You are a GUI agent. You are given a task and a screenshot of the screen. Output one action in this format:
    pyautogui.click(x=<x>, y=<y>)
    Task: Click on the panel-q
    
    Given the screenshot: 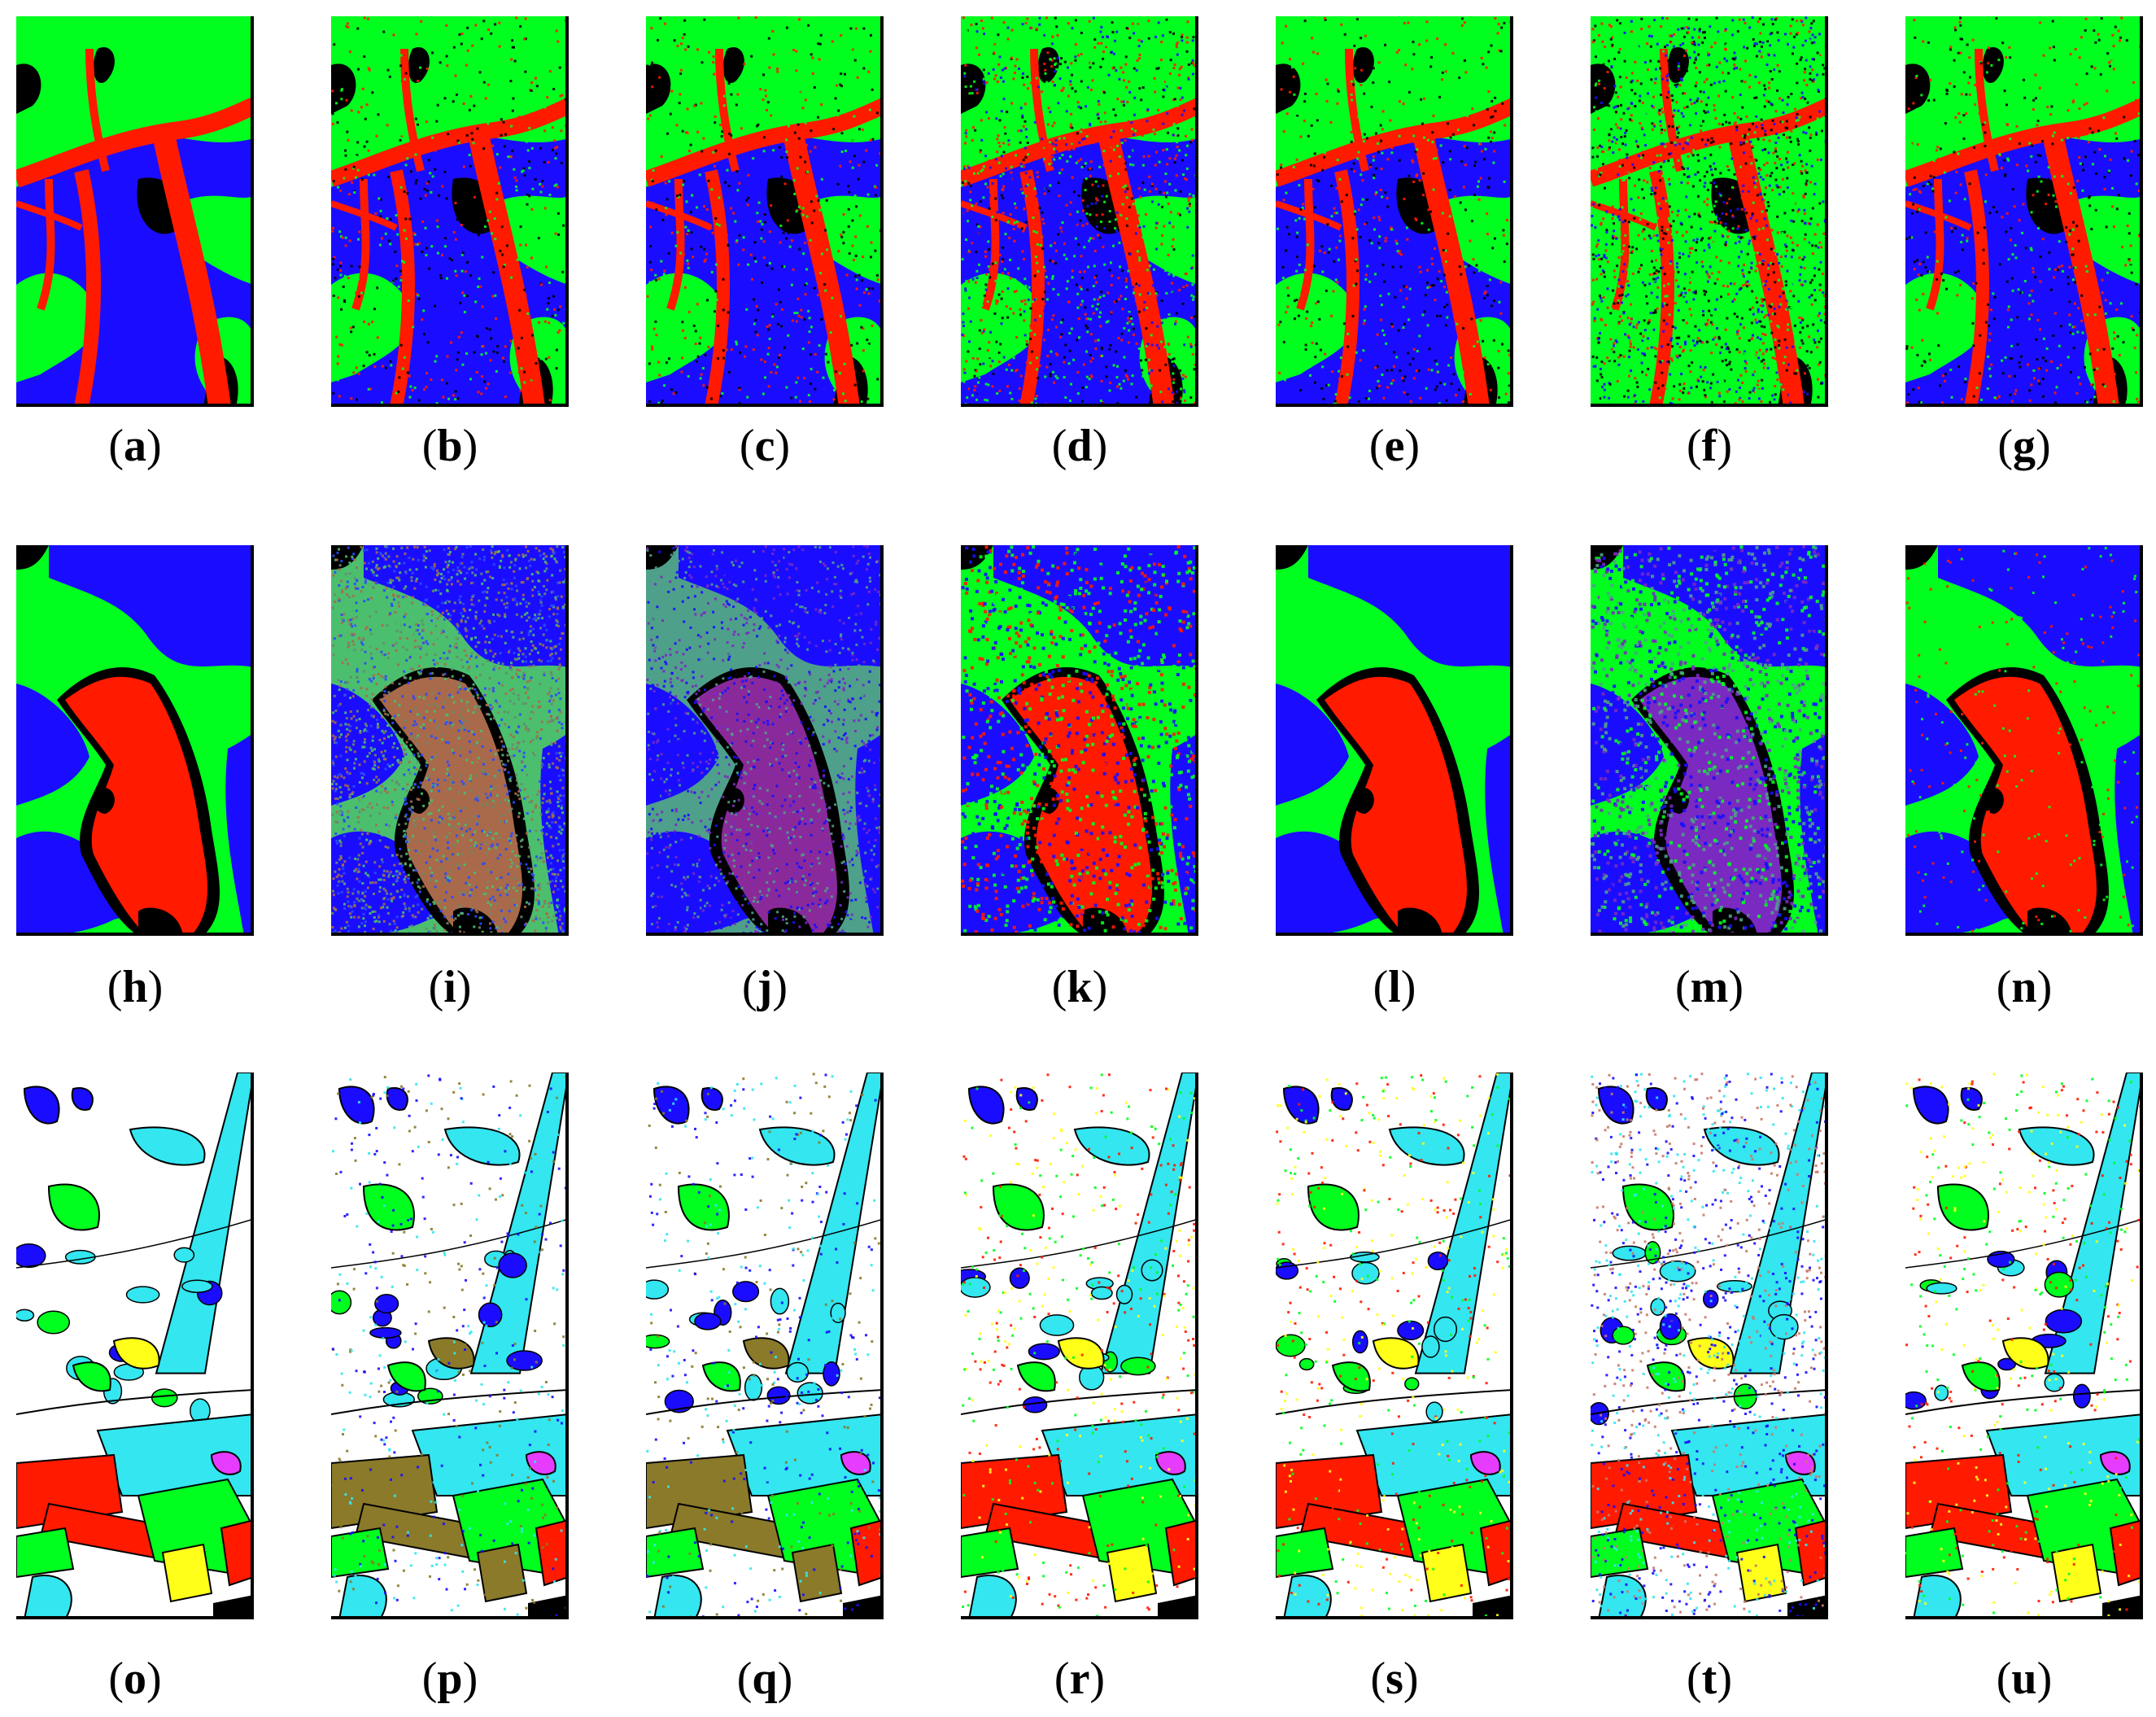 What is the action you would take?
    pyautogui.click(x=765, y=1346)
    